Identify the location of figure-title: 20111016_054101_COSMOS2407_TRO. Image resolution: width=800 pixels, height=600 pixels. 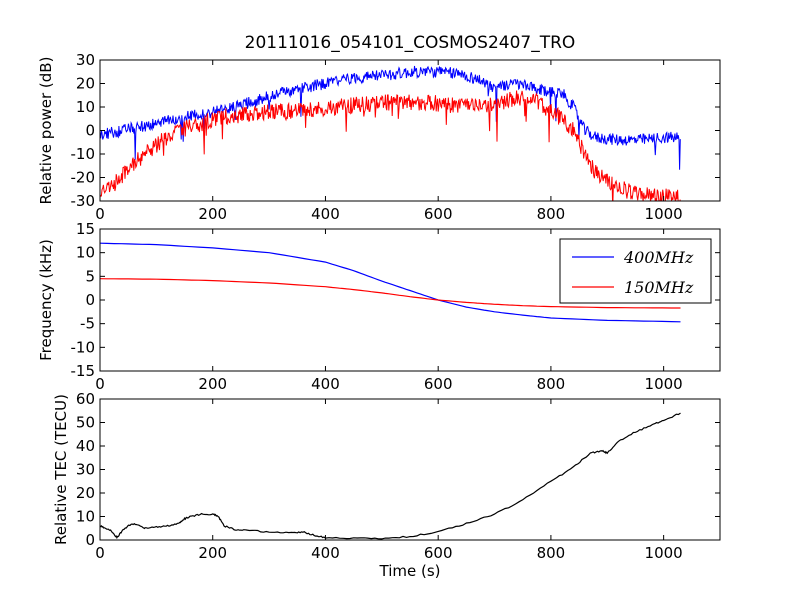
(410, 43).